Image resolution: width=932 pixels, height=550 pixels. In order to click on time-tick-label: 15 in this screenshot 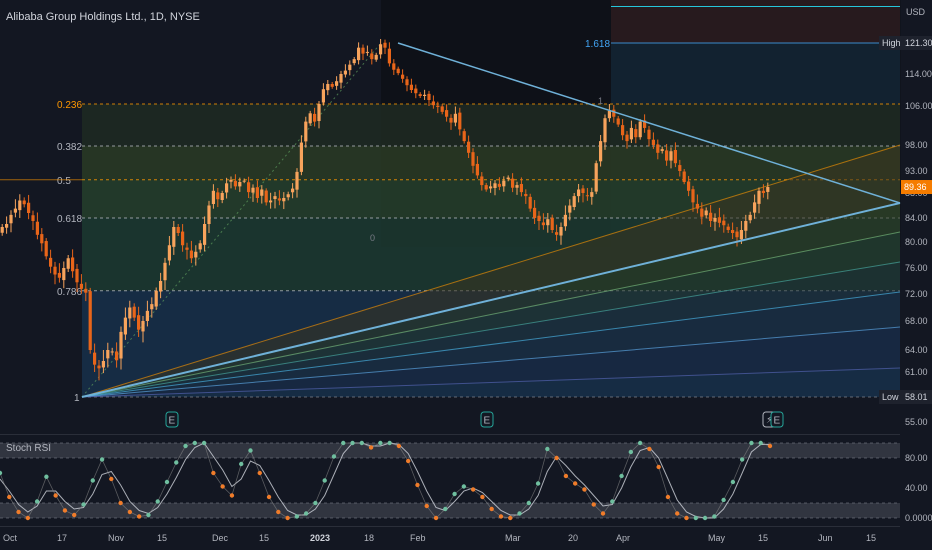, I will do `click(264, 538)`.